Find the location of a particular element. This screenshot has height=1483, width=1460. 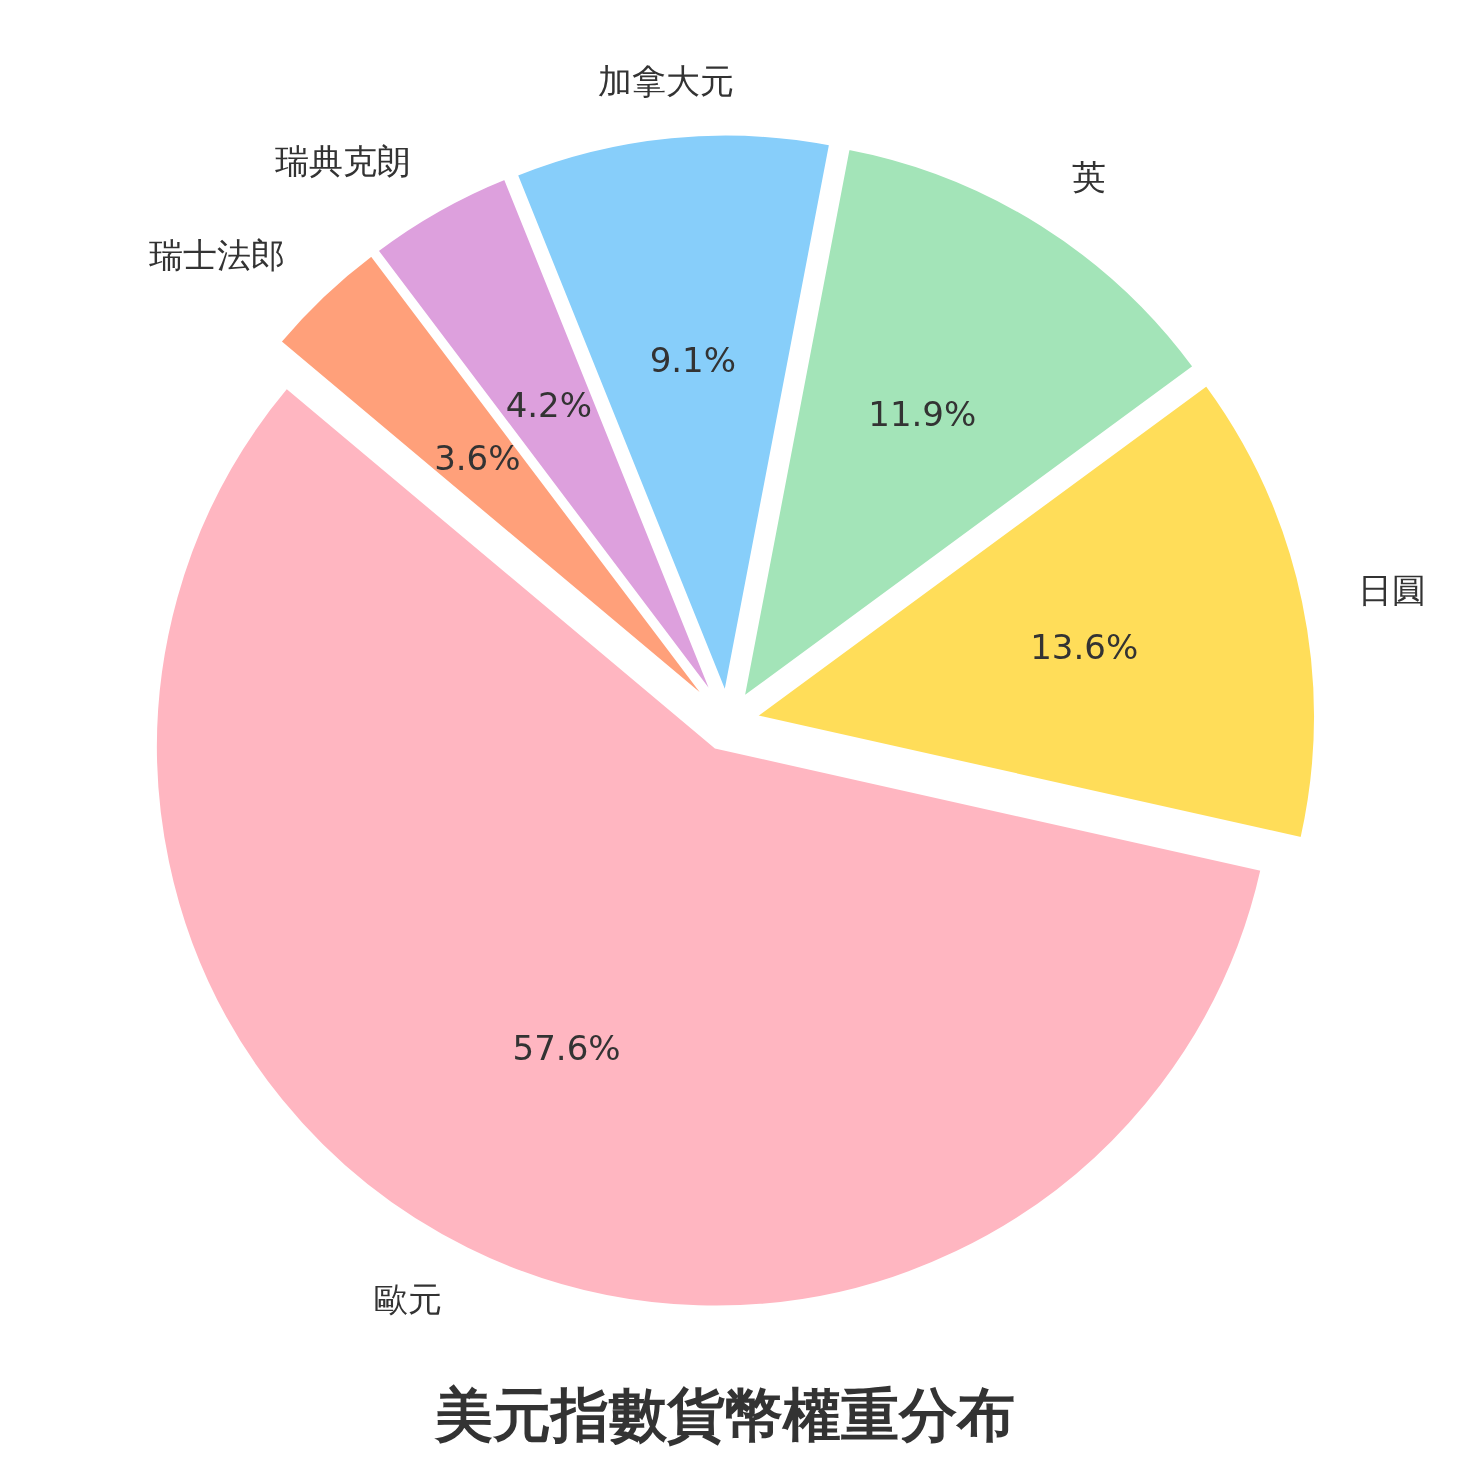

slice-label: 瑞典克朗 is located at coordinates (343, 161).